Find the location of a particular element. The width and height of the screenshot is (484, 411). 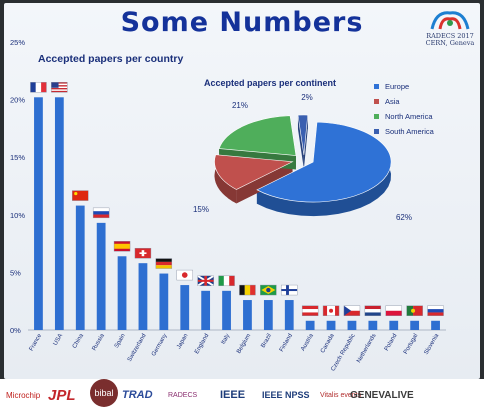

logo-line-1: RADECS 2017 is located at coordinates (450, 36).